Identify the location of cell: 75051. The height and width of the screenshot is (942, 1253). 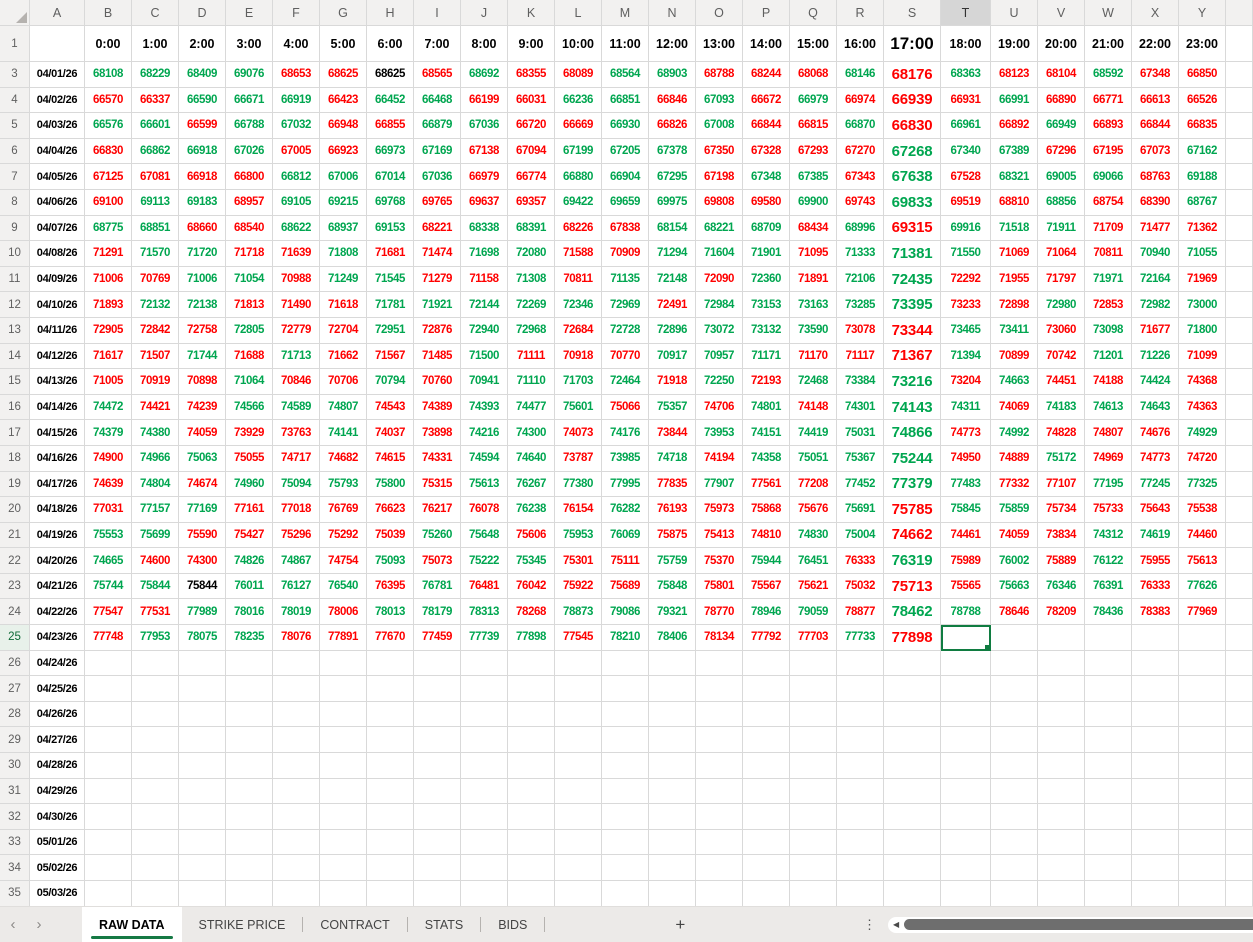
(813, 458).